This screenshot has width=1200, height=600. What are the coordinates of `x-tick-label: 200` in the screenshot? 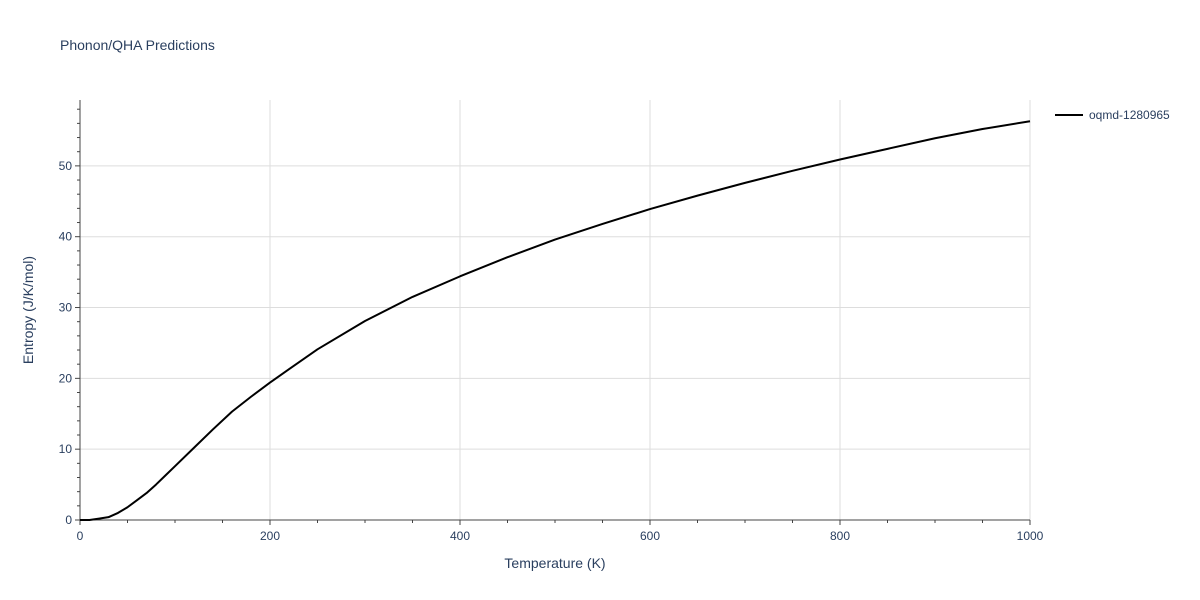 It's located at (270, 536).